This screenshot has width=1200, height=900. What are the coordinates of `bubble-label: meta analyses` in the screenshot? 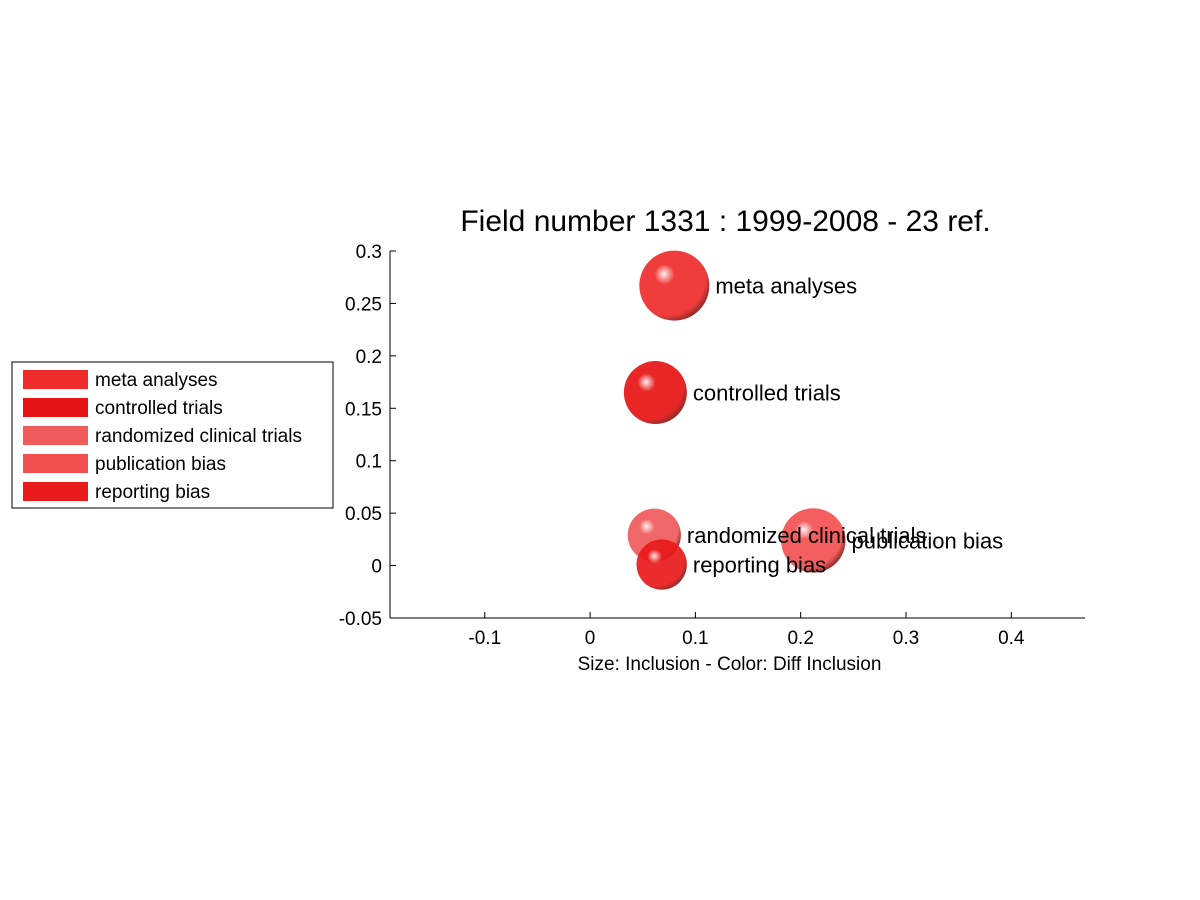 It's located at (786, 286).